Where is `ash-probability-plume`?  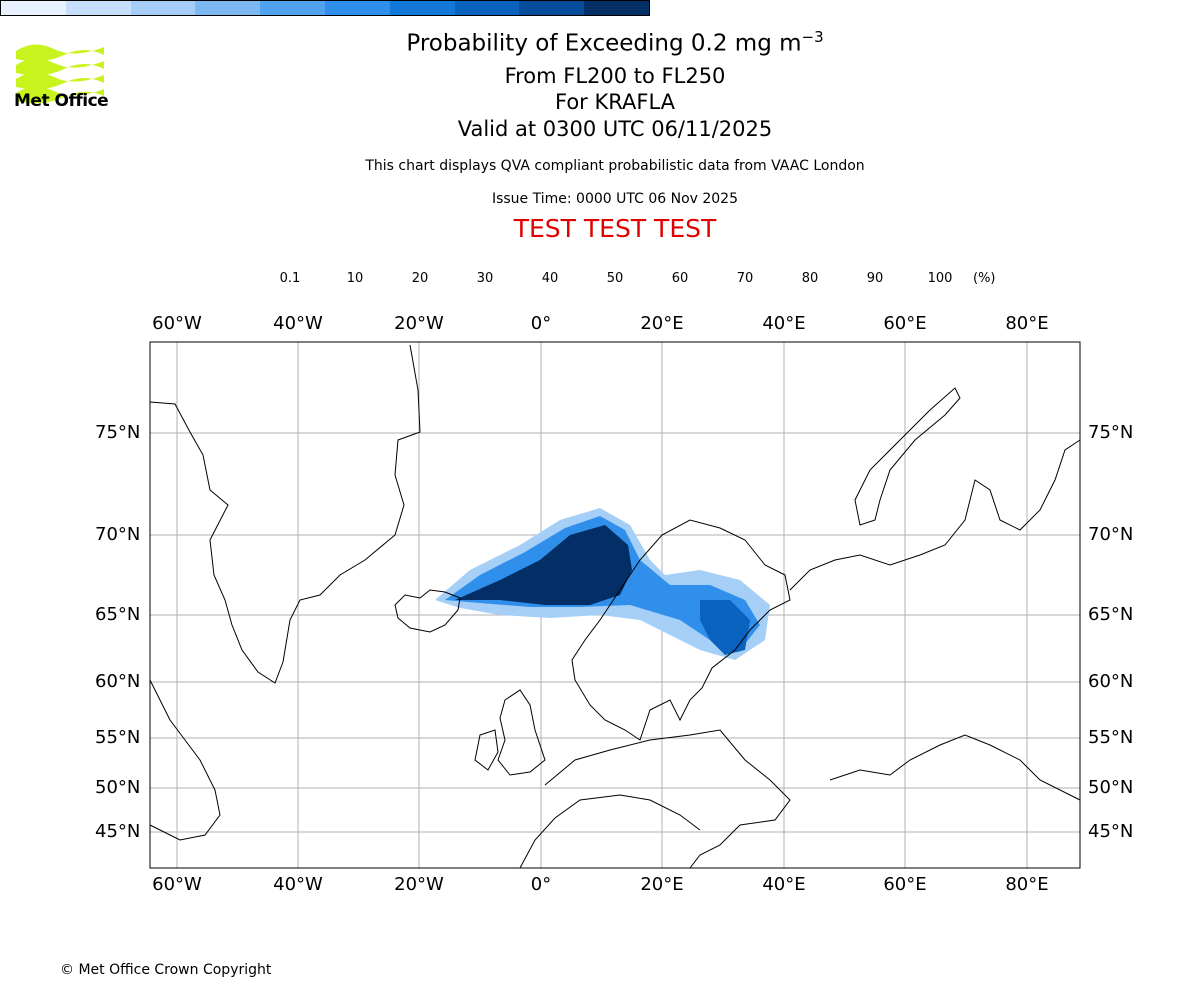 ash-probability-plume is located at coordinates (602, 584).